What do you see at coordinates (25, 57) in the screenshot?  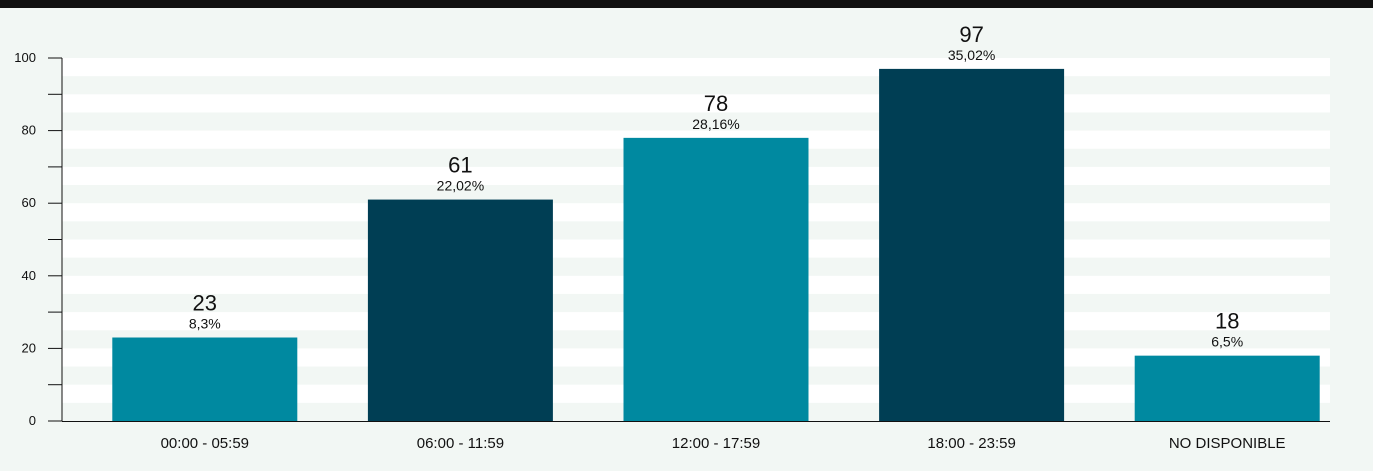 I see `y-tick-label: 100` at bounding box center [25, 57].